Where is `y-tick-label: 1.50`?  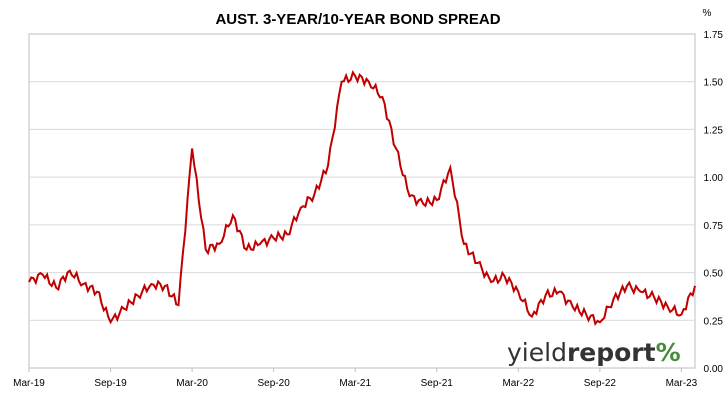
y-tick-label: 1.50 is located at coordinates (714, 83).